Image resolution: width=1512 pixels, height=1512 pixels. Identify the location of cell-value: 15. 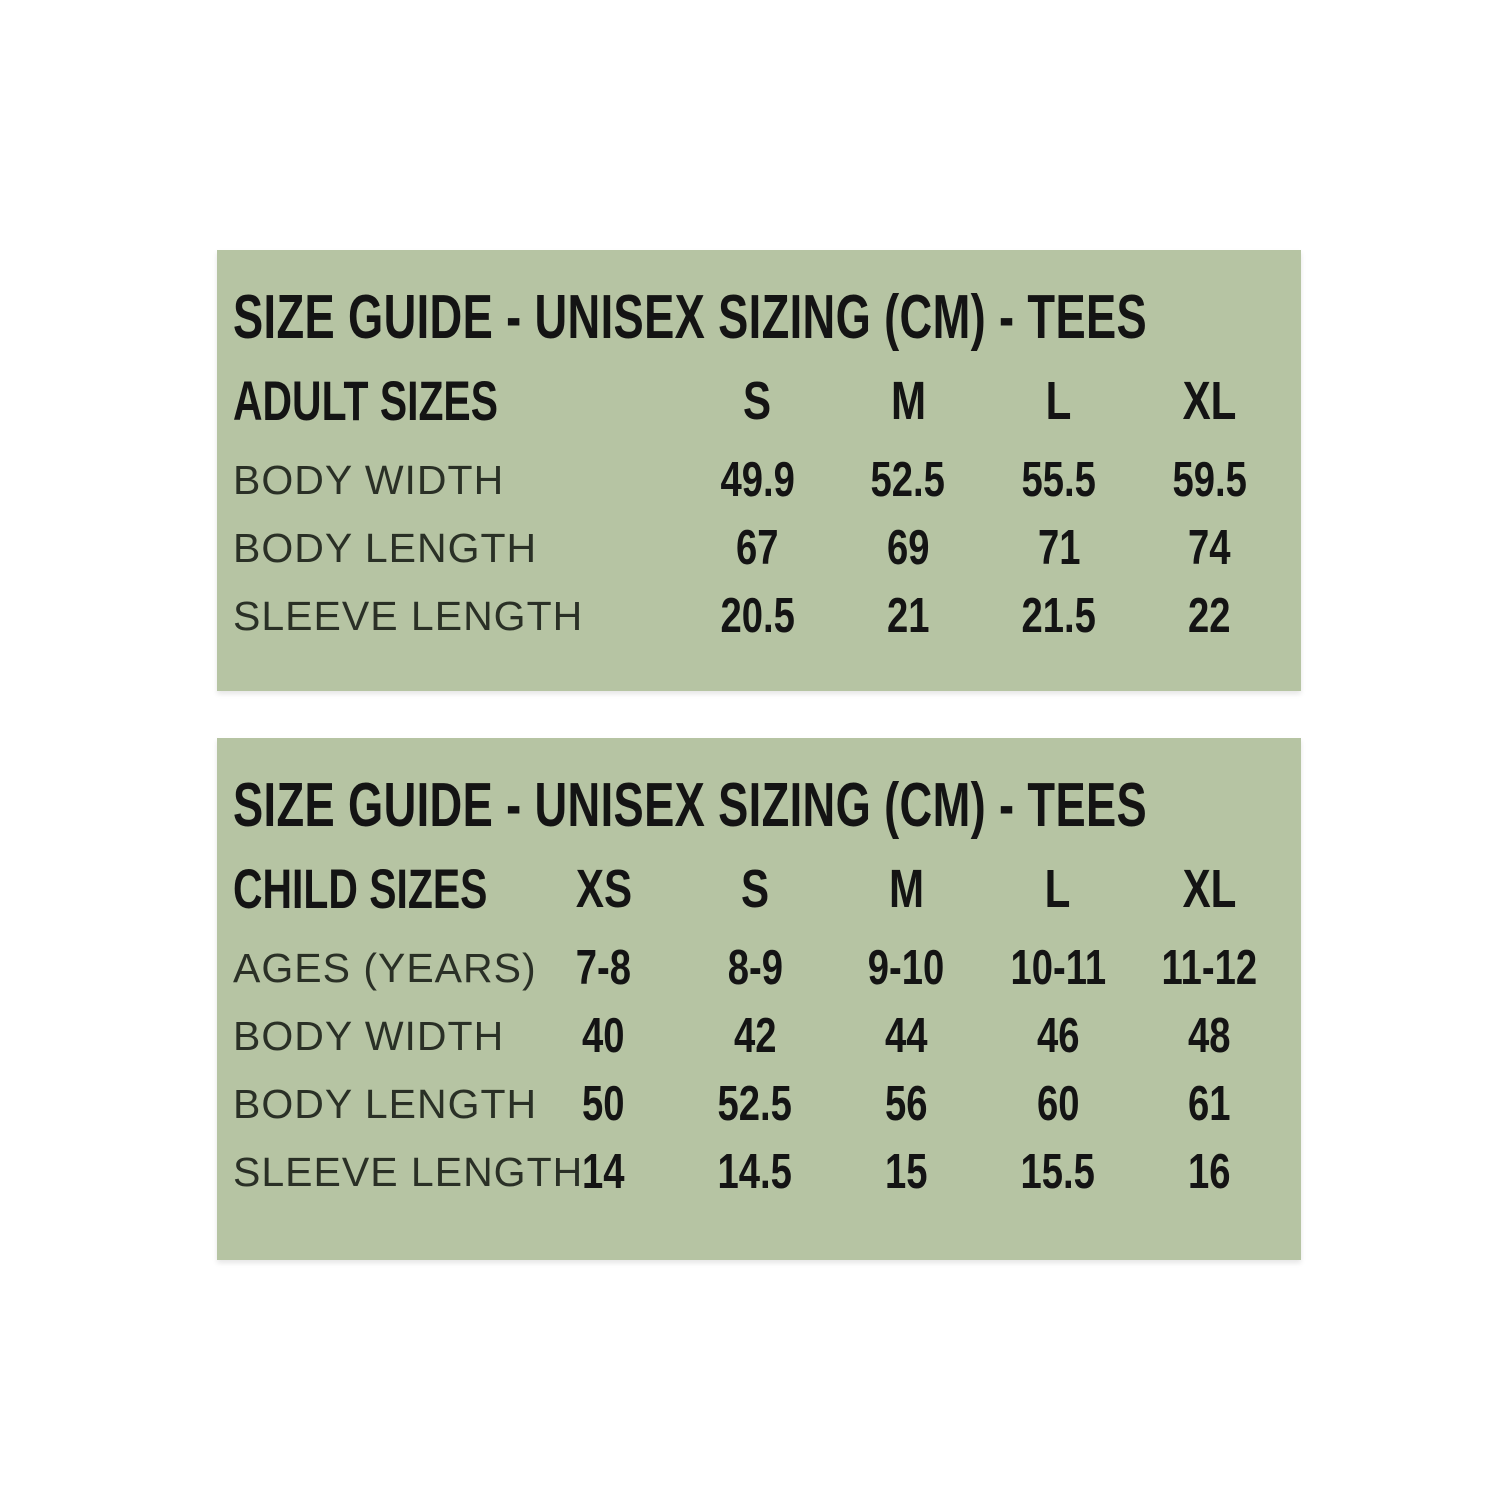
(906, 1171).